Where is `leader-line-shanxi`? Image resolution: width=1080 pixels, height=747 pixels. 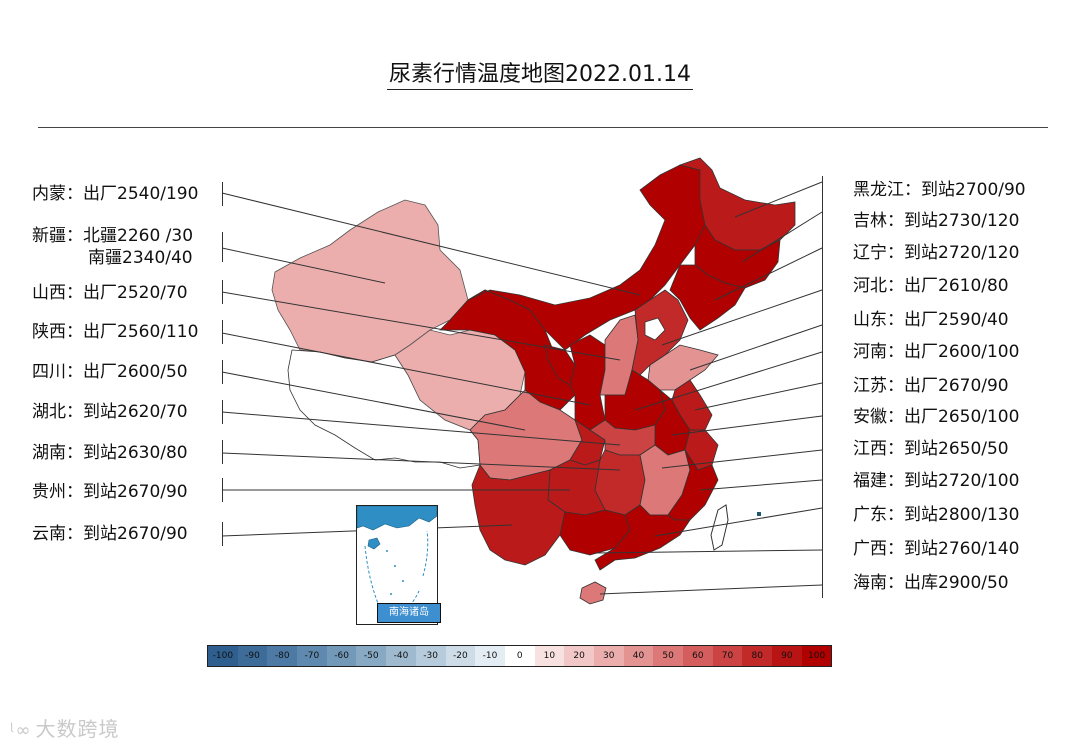
leader-line-shanxi is located at coordinates (421, 326).